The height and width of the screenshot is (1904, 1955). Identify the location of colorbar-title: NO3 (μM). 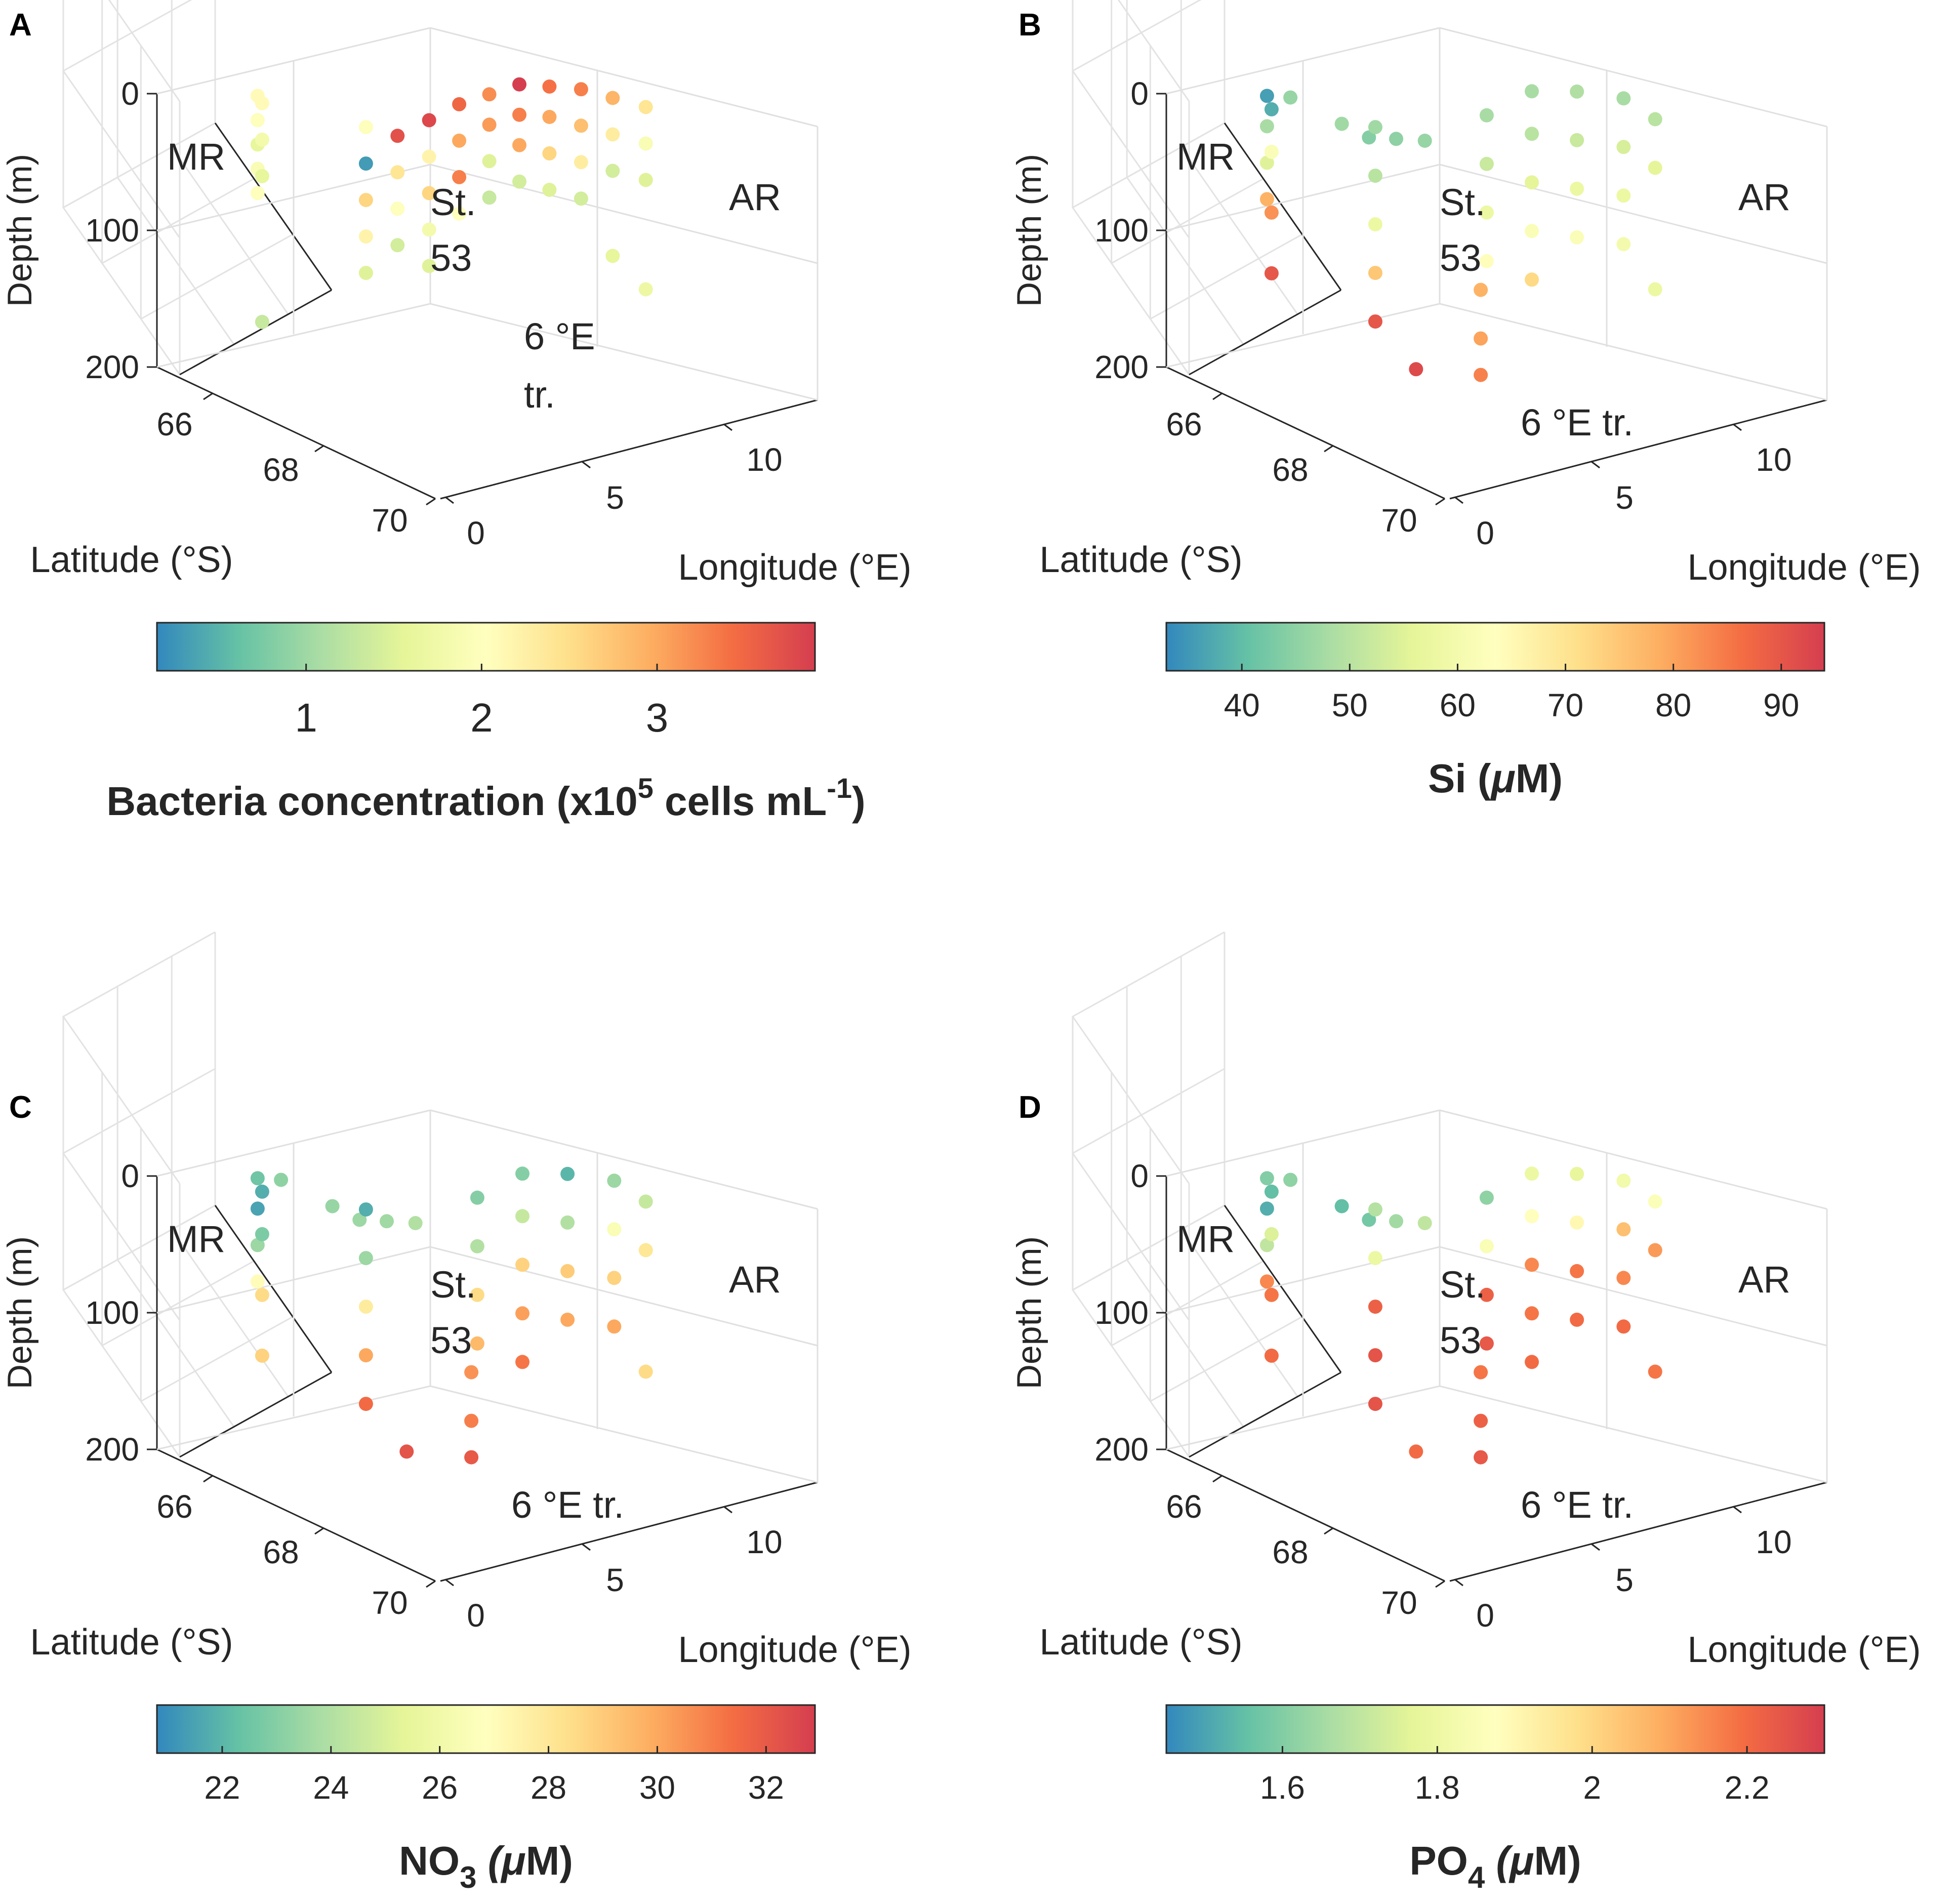
(486, 1866).